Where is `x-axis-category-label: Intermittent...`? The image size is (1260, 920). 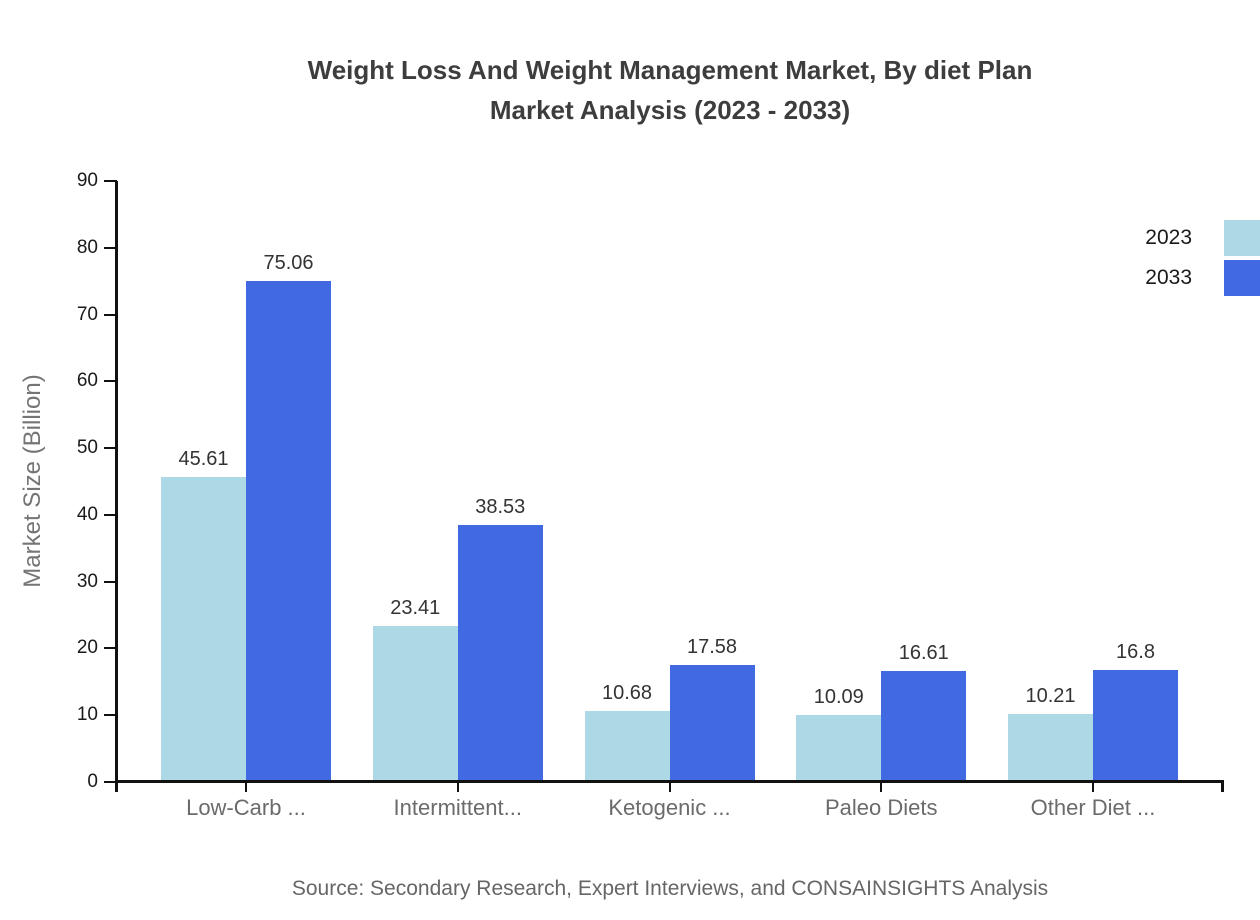
x-axis-category-label: Intermittent... is located at coordinates (457, 807).